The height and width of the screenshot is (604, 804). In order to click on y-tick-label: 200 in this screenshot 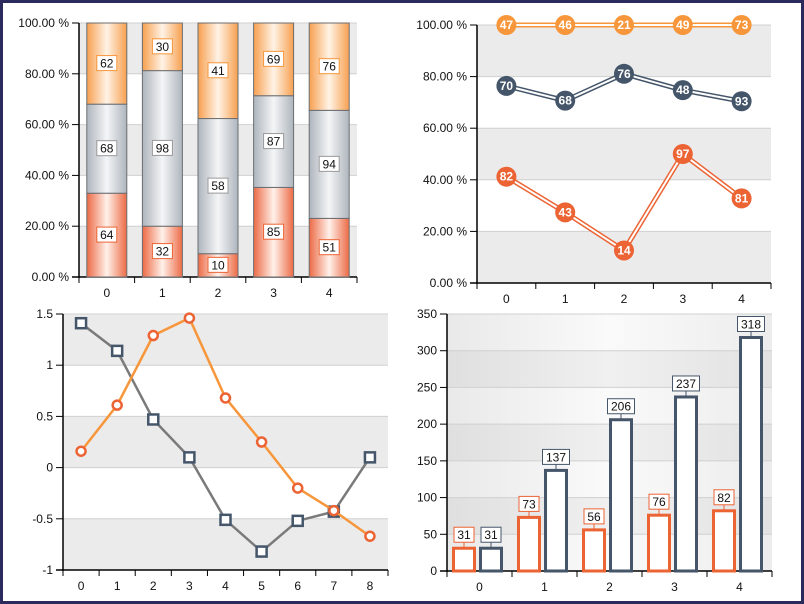, I will do `click(427, 424)`.